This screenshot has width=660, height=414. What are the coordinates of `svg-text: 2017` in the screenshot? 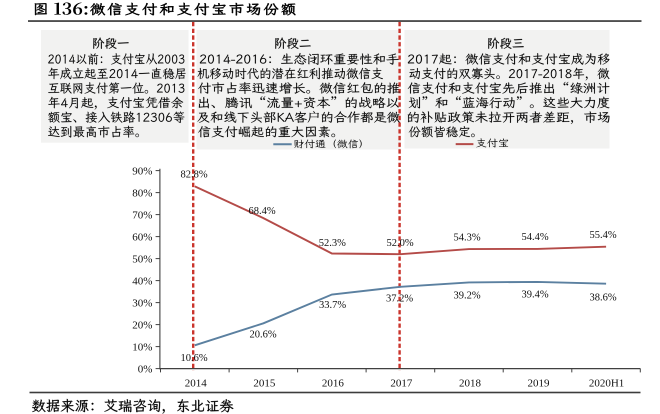 It's located at (401, 383).